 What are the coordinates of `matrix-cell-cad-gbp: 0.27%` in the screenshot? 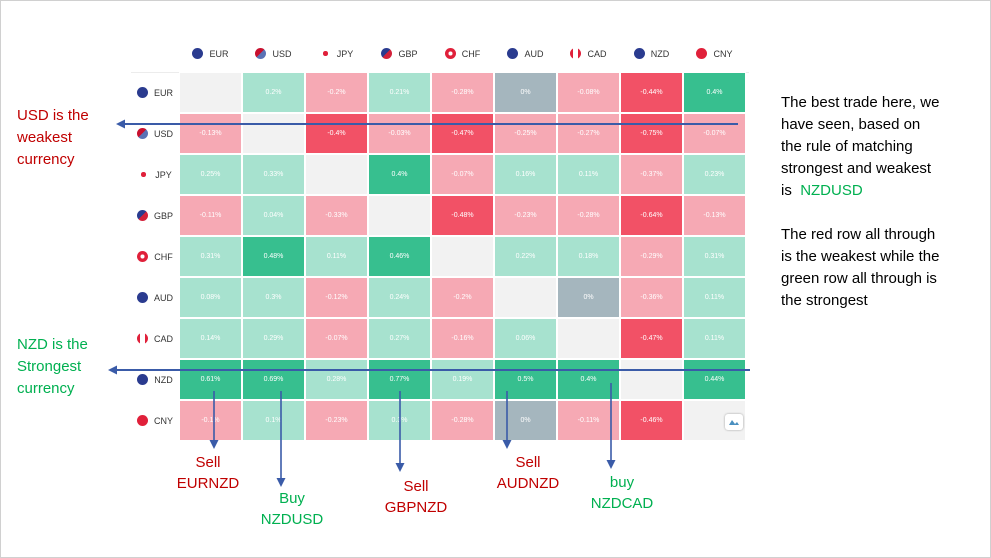 It's located at (399, 338).